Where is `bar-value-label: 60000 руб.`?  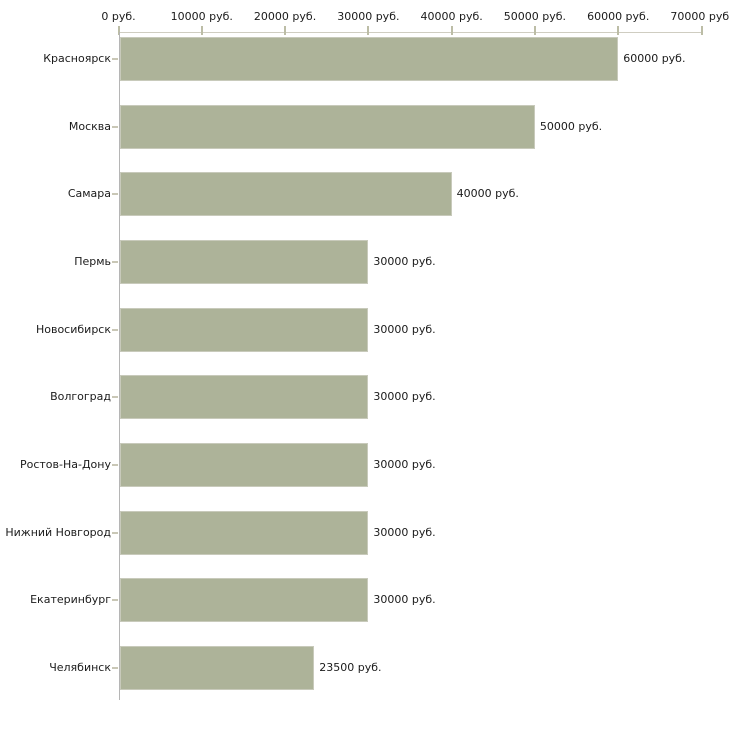
bar-value-label: 60000 руб. is located at coordinates (654, 58).